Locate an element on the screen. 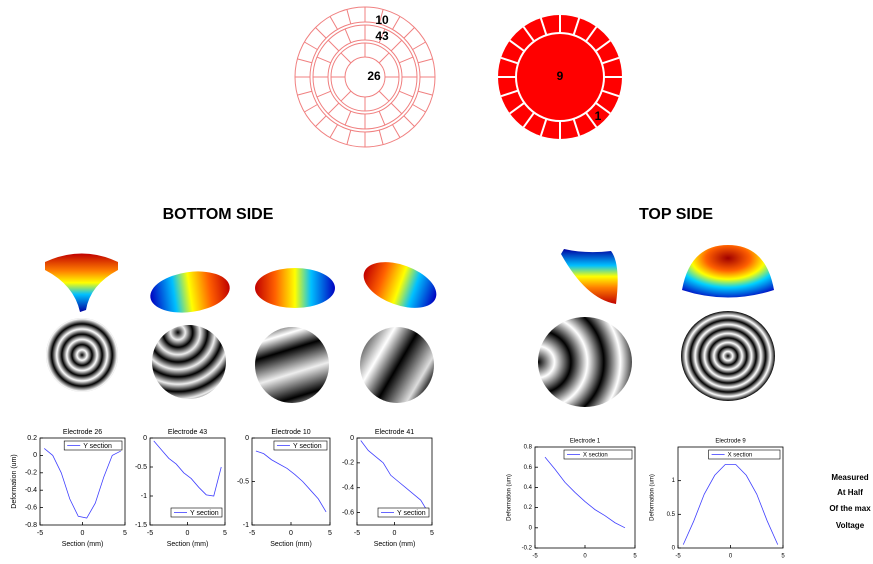 This screenshot has width=873, height=564. y-tick-label: 0.4 is located at coordinates (528, 488).